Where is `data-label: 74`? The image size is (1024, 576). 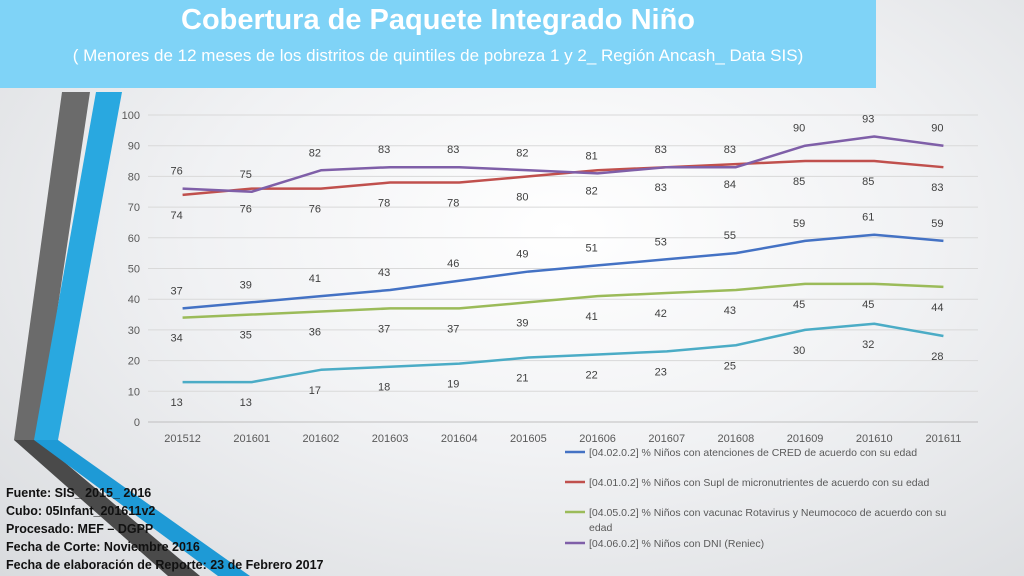 data-label: 74 is located at coordinates (176, 216).